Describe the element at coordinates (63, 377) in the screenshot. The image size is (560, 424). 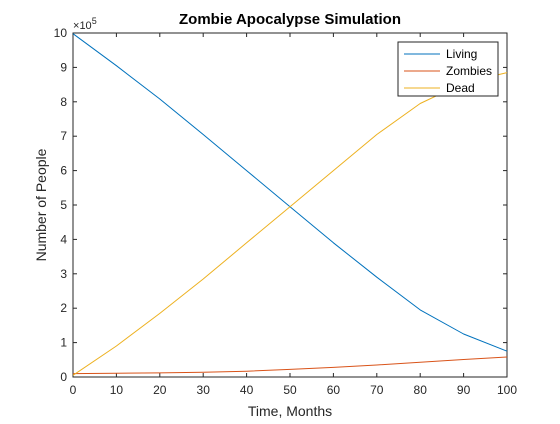
I see `y-tick-label: 0` at that location.